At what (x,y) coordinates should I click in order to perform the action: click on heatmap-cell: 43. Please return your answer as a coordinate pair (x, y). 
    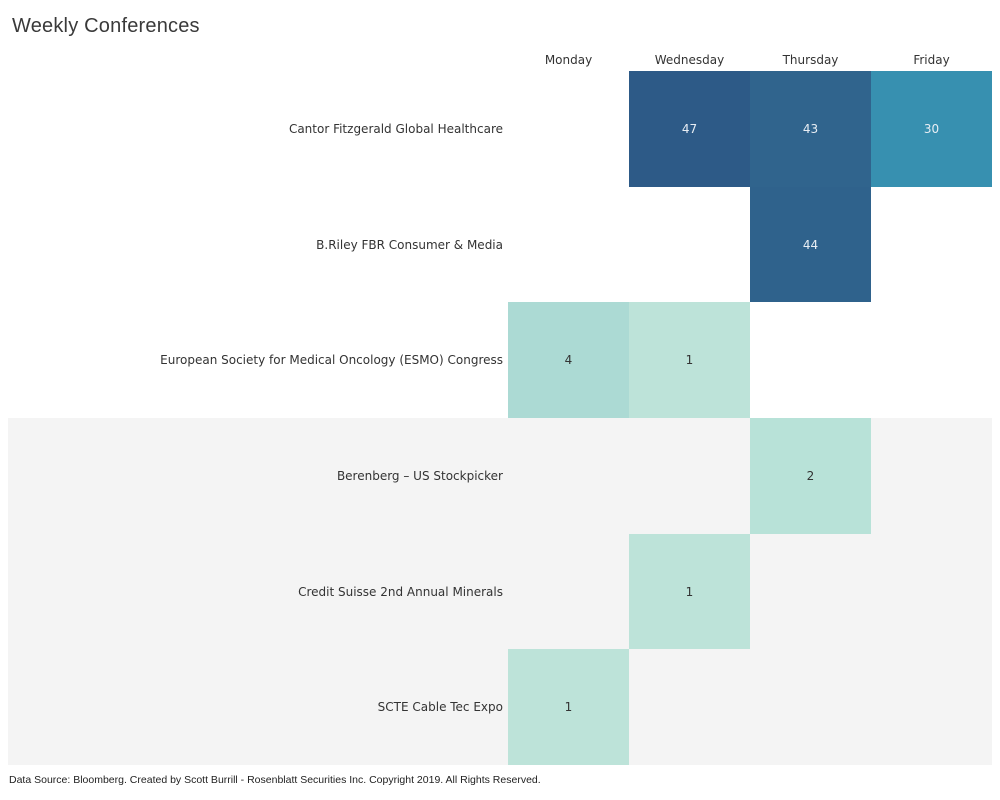
    Looking at the image, I should click on (810, 129).